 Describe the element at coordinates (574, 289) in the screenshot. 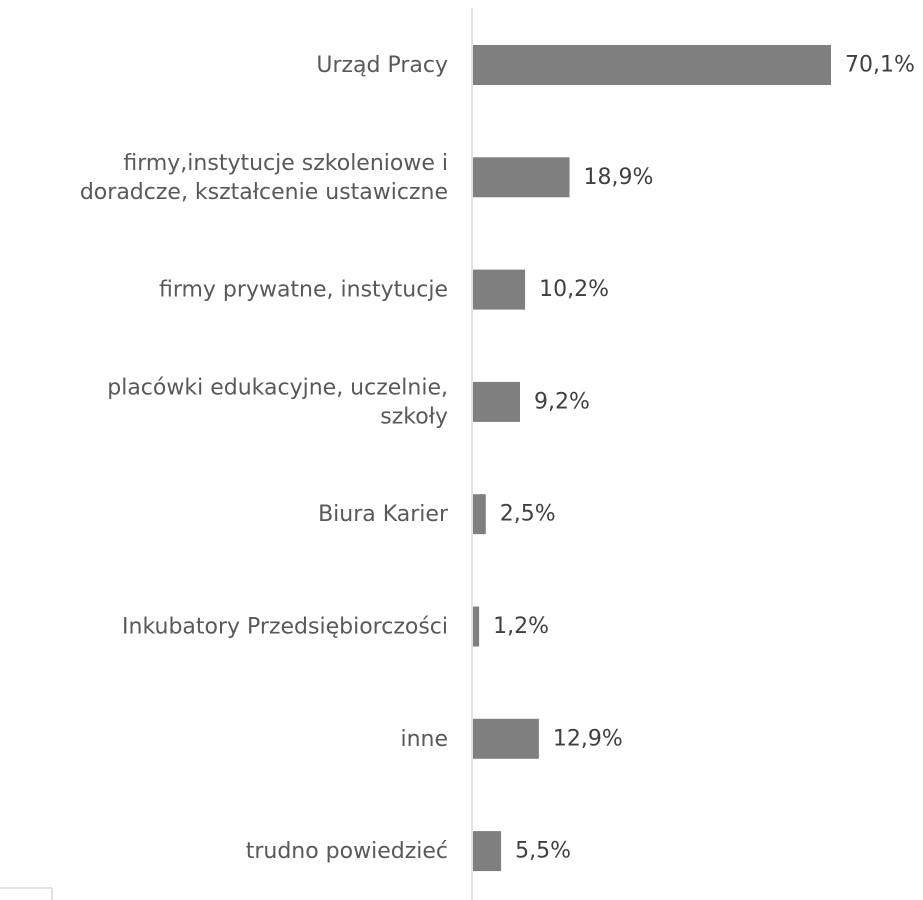

I see `value-label-2: 10,2%` at that location.